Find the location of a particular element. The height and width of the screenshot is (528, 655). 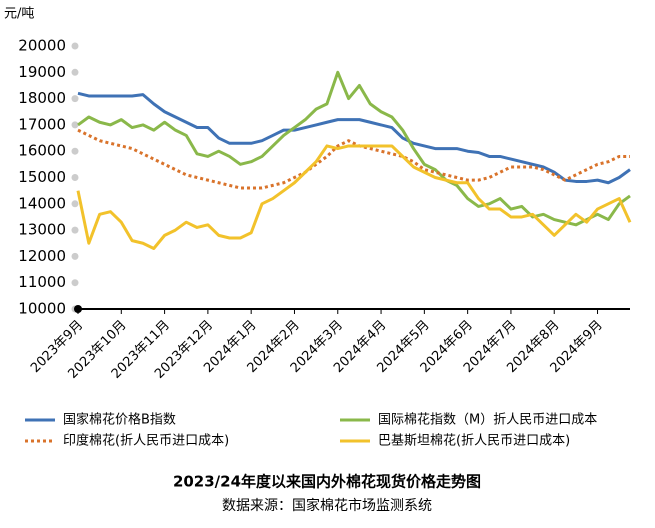

legend-label: 印度棉花(折人民币进口成本) is located at coordinates (146, 441).